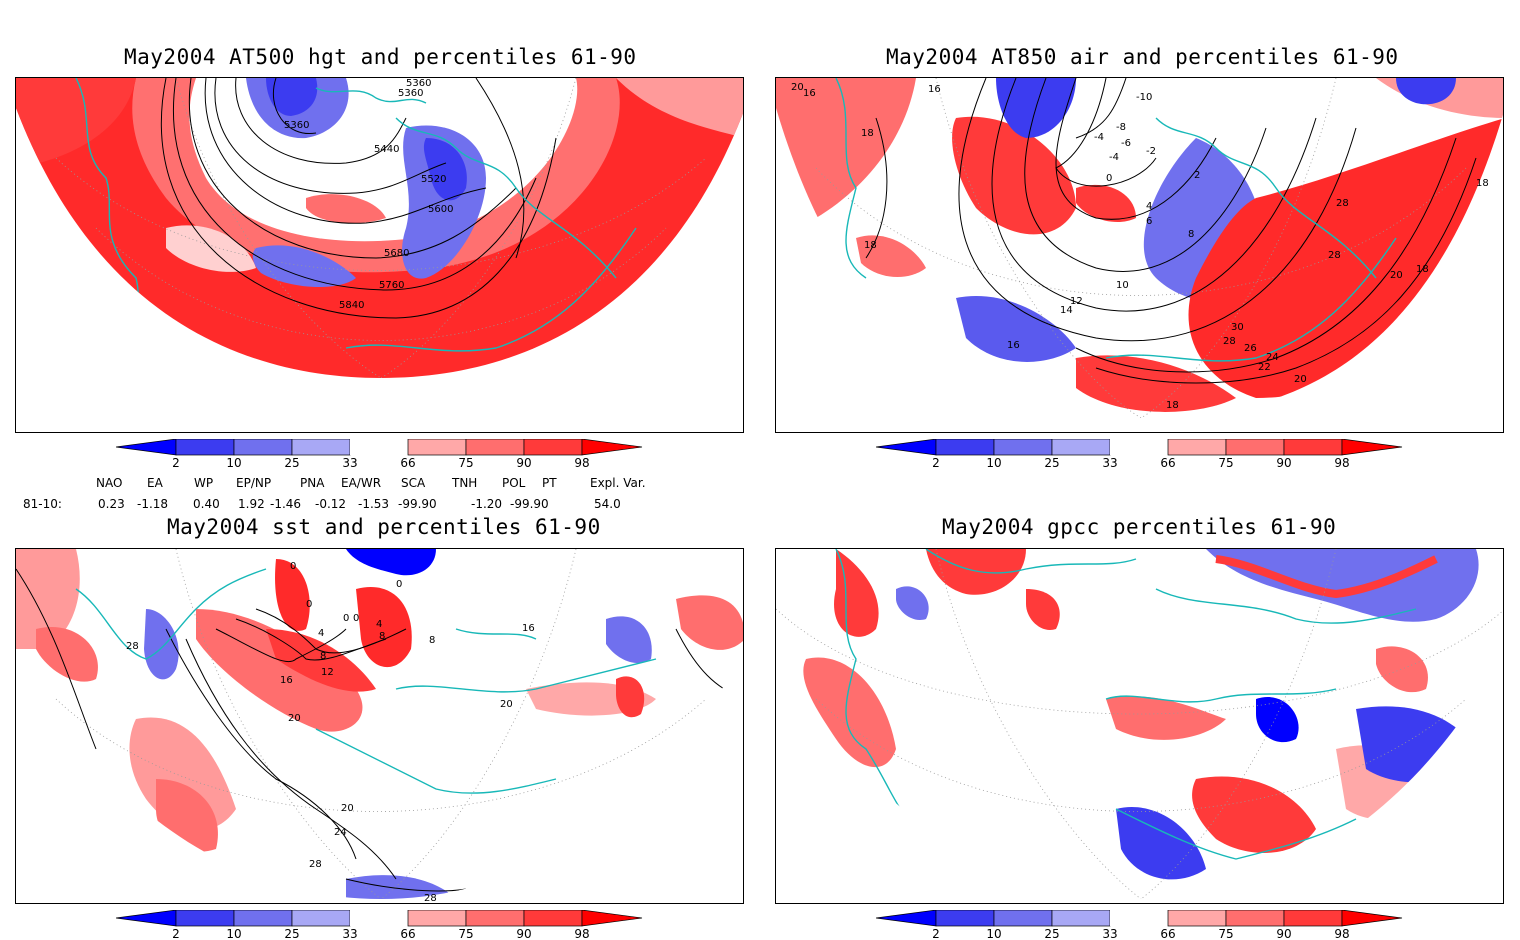 Image resolution: width=1520 pixels, height=940 pixels. Describe the element at coordinates (1149, 221) in the screenshot. I see `contour-label: 6` at that location.